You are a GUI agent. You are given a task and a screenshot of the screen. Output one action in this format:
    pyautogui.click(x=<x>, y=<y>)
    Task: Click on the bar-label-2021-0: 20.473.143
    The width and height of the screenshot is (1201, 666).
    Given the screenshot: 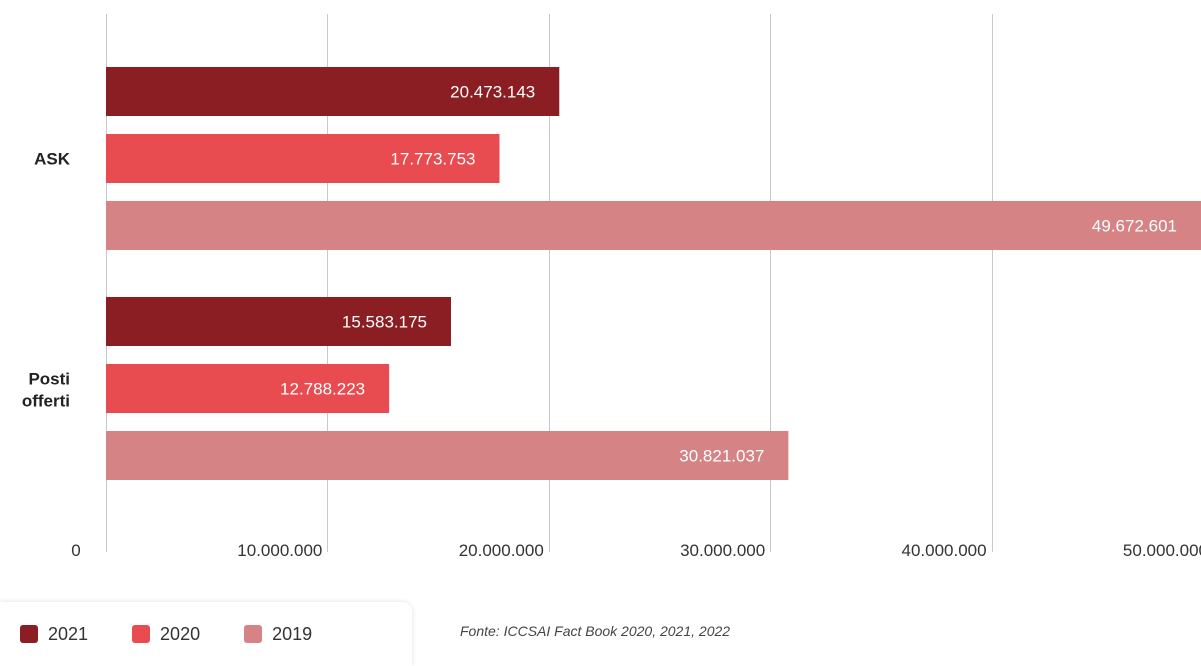 What is the action you would take?
    pyautogui.click(x=492, y=92)
    